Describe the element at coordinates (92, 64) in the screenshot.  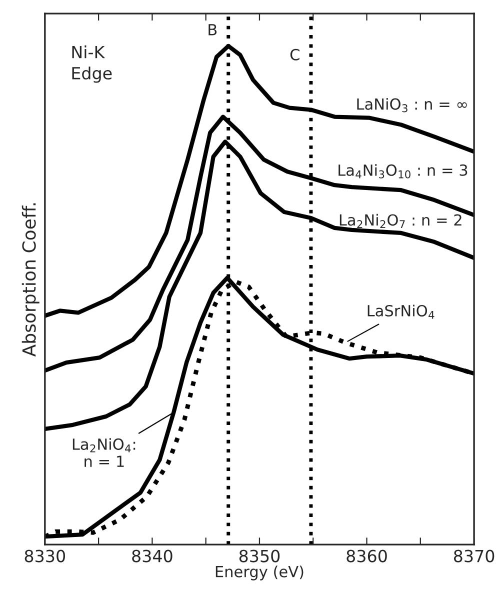
I see `annotation: Ni-K Edge` at that location.